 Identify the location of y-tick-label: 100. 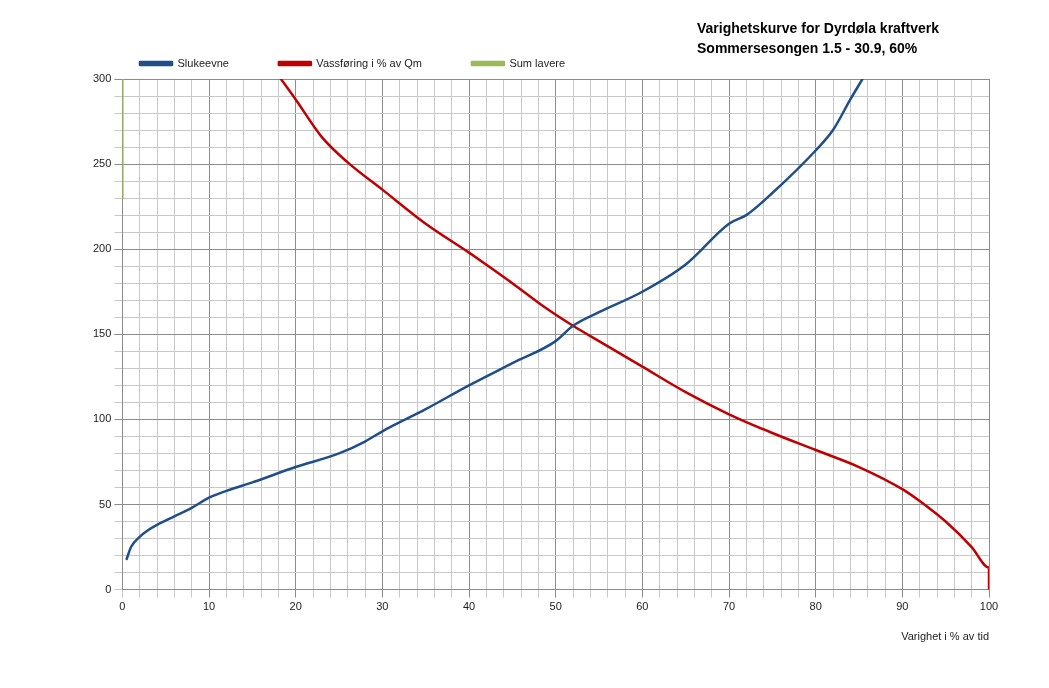
(102, 418).